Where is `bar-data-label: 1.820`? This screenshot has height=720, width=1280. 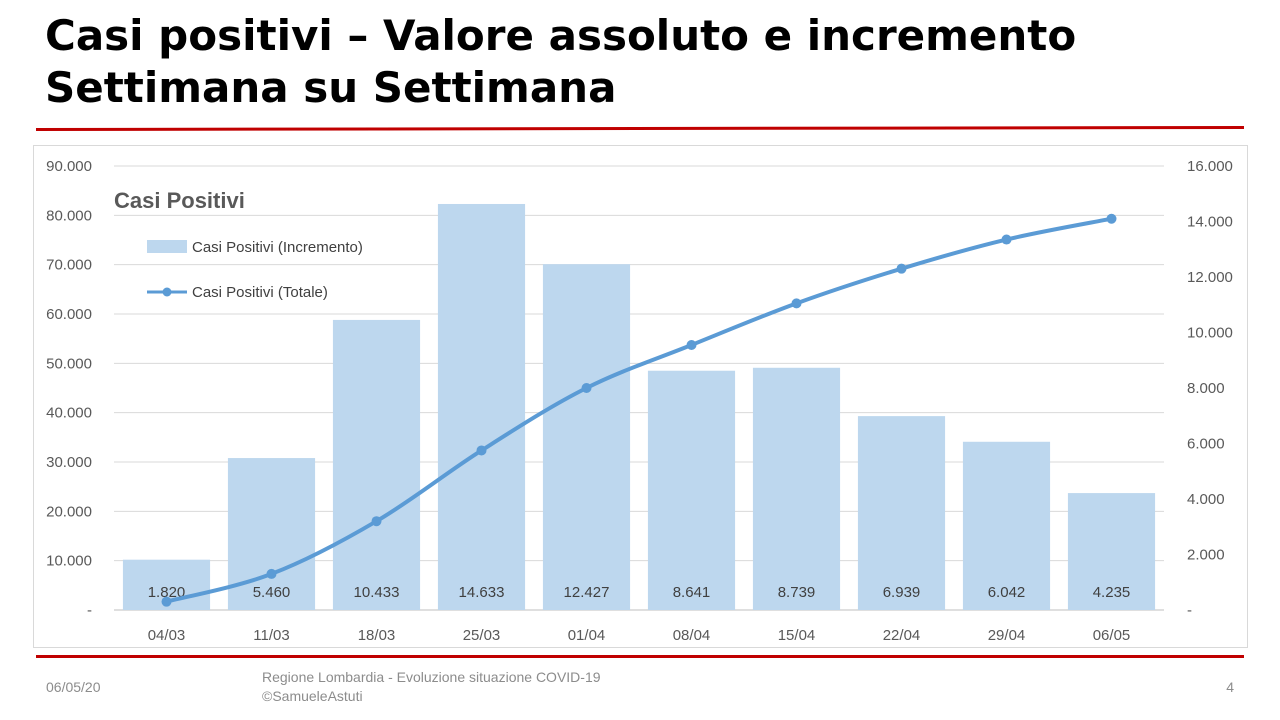
bar-data-label: 1.820 is located at coordinates (167, 592).